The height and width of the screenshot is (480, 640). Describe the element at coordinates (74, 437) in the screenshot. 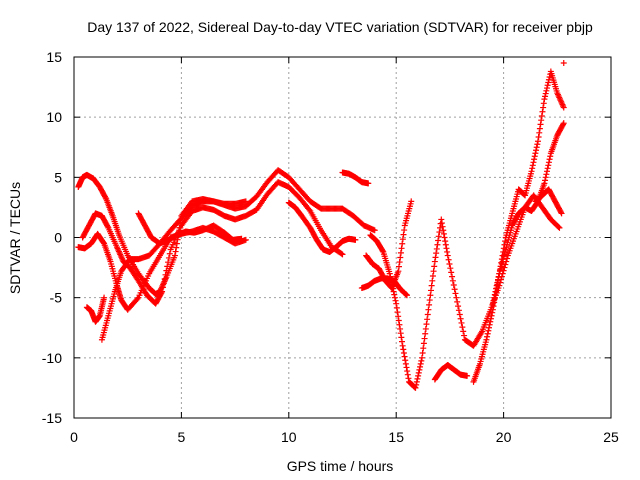

I see `x-tick-label: 0` at that location.